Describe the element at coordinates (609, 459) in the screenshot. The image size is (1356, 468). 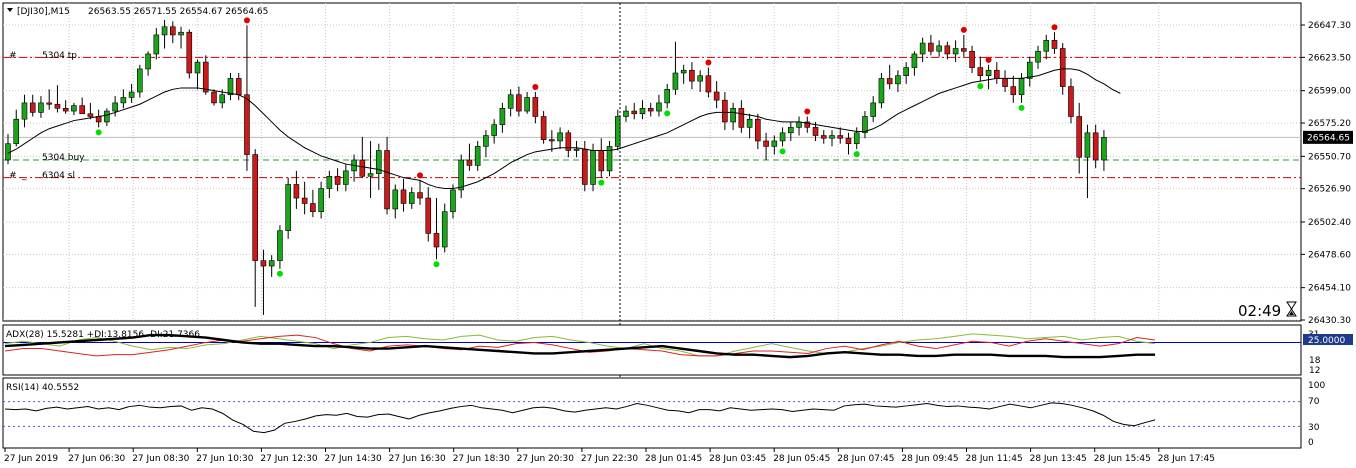
I see `time-tick-label: 27 Jun 22:30` at that location.